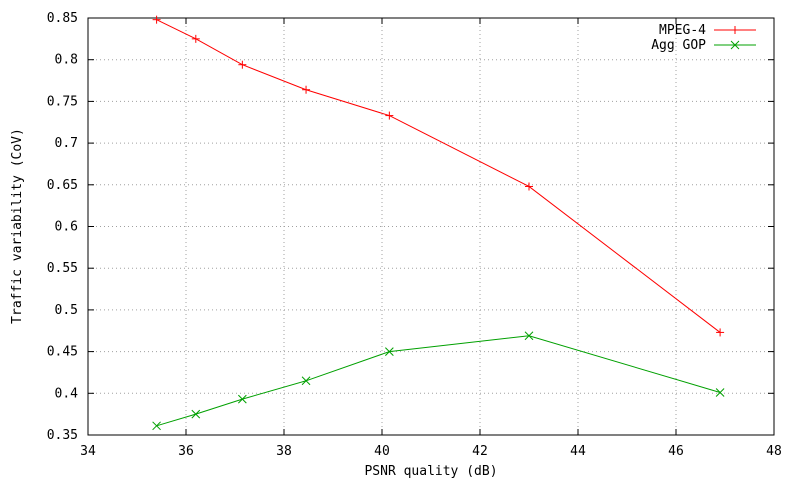 Image resolution: width=800 pixels, height=480 pixels. What do you see at coordinates (707, 30) in the screenshot?
I see `legend-entry-mpeg-4: MPEG-4` at bounding box center [707, 30].